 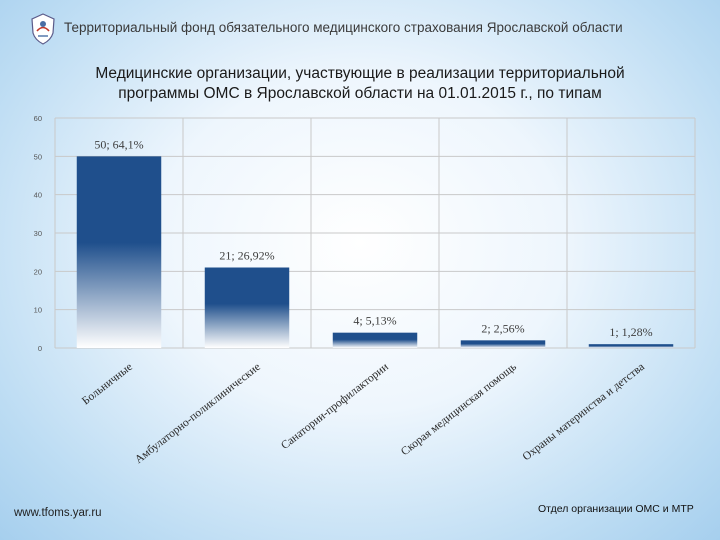 What do you see at coordinates (38, 156) in the screenshot?
I see `y-tick-label: 50` at bounding box center [38, 156].